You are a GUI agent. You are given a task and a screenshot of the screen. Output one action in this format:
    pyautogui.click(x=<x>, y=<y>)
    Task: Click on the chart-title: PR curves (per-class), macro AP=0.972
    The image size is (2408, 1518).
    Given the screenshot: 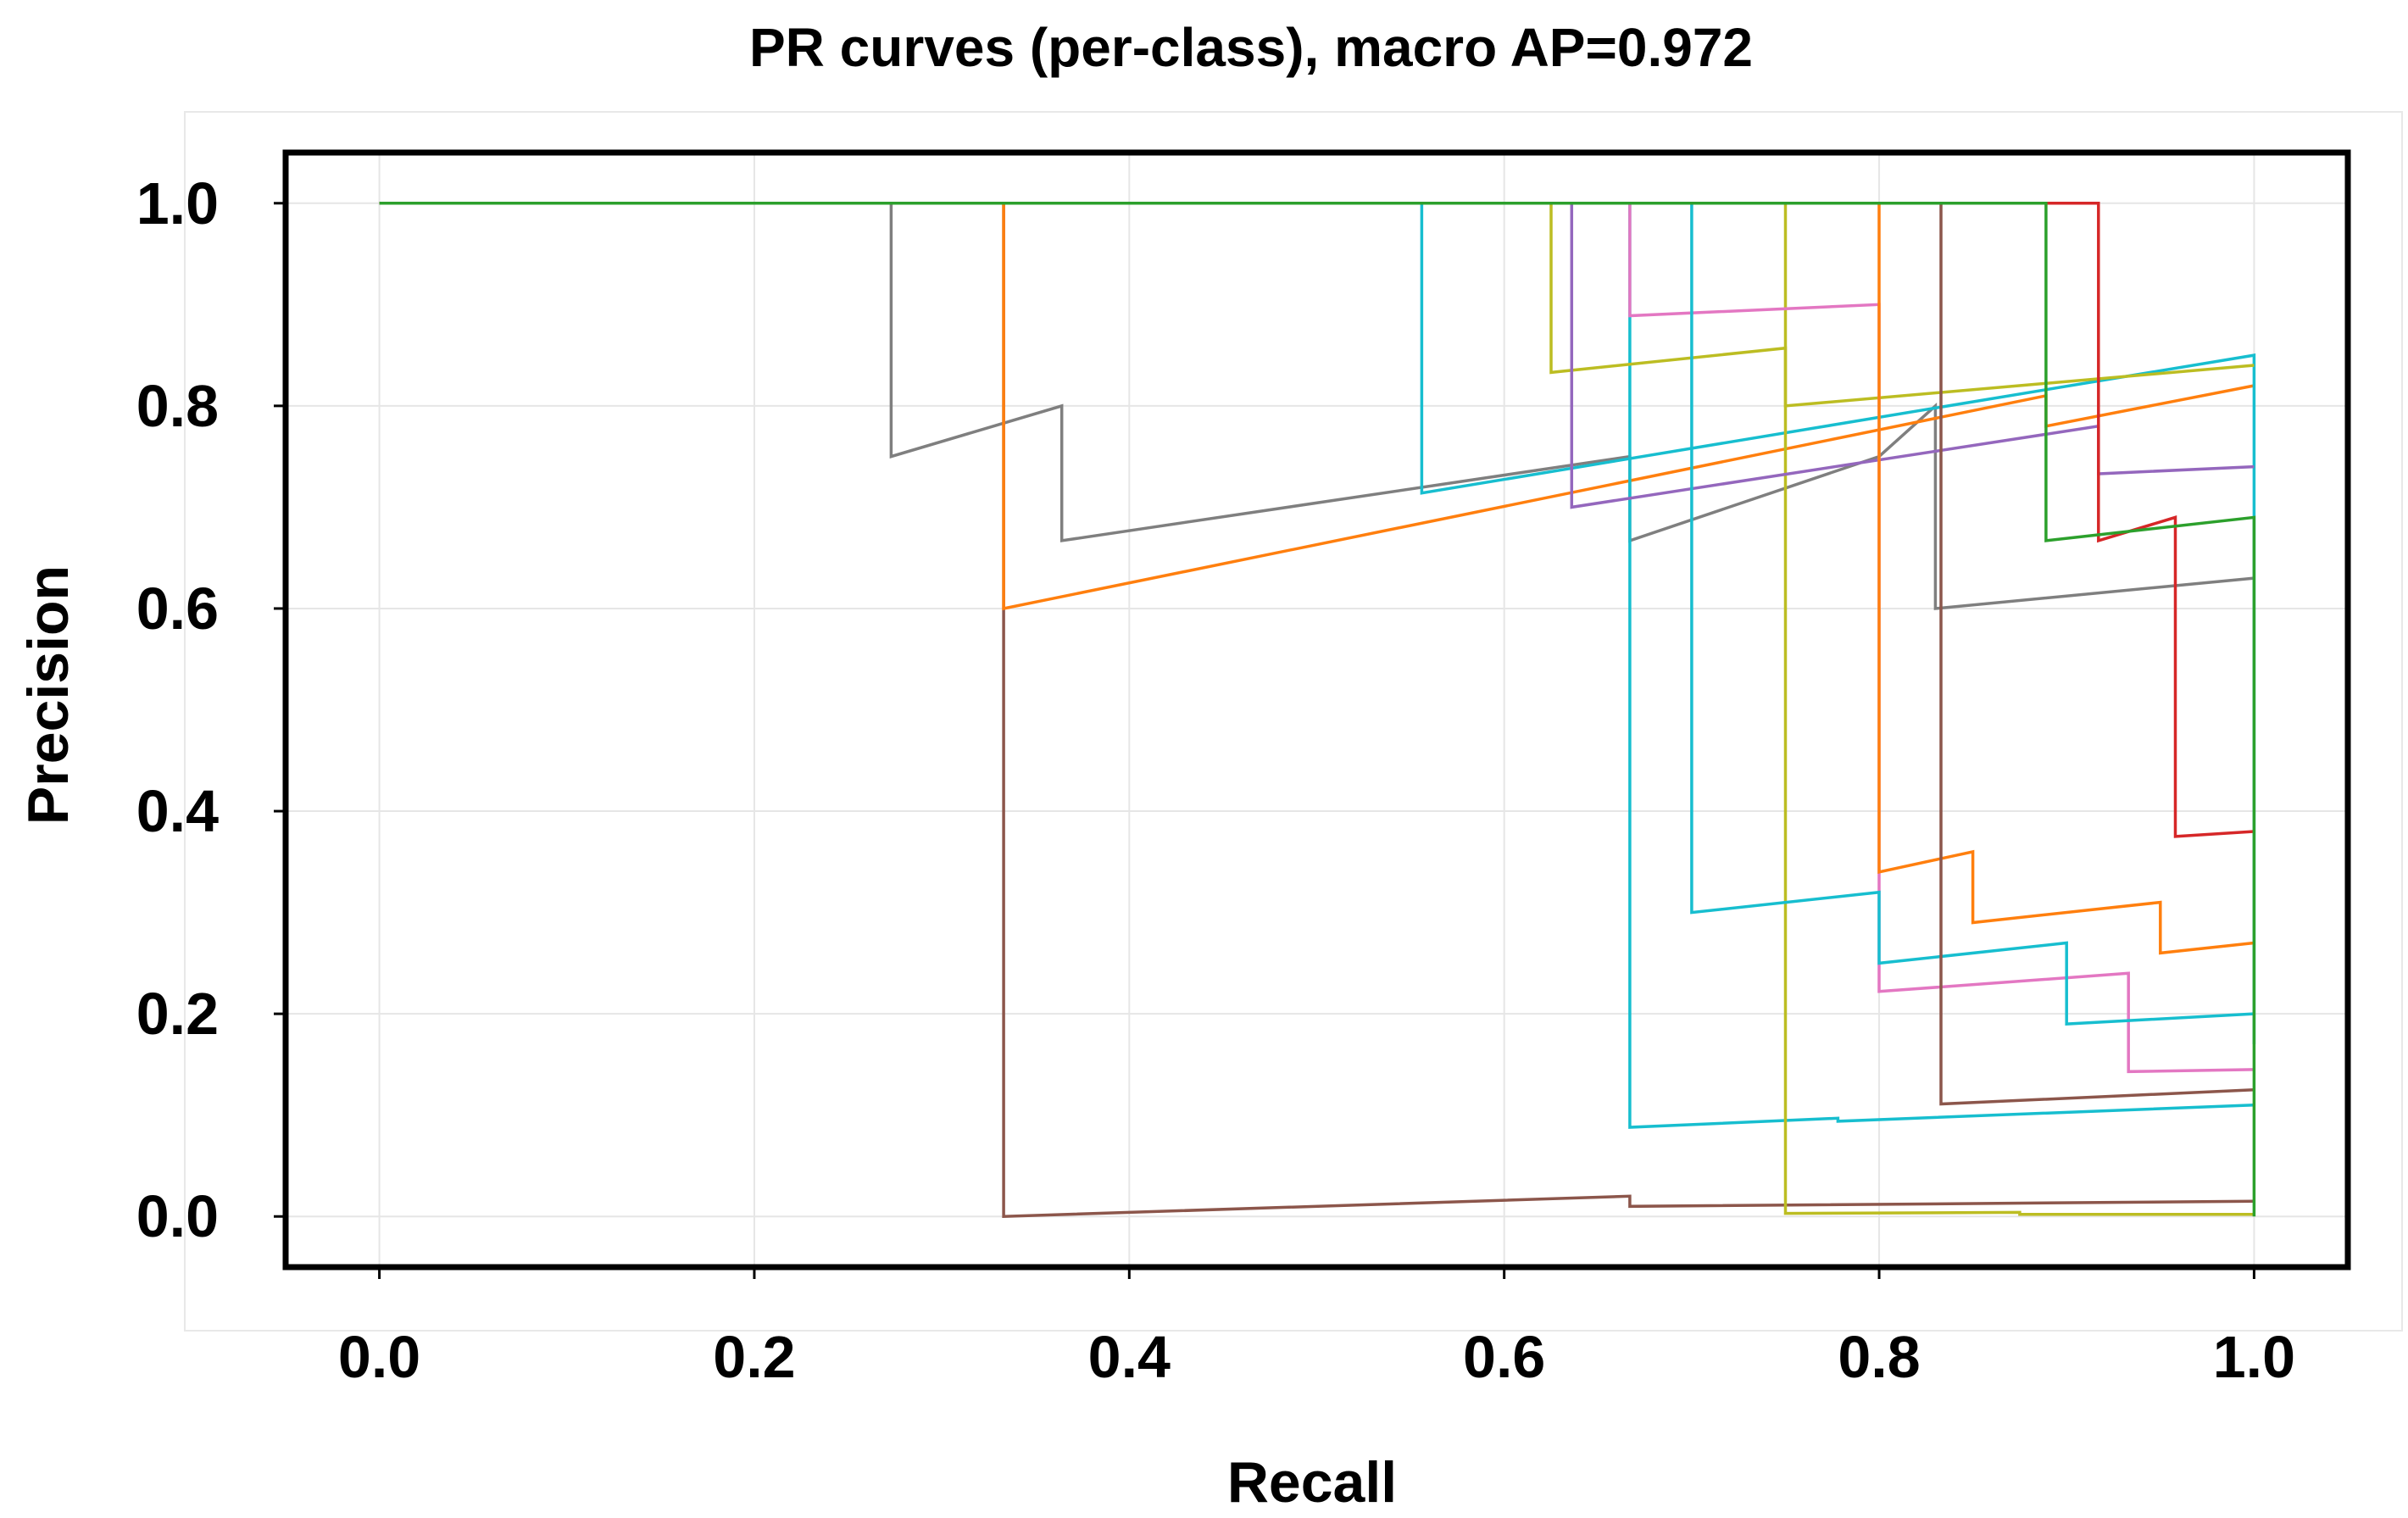 What is the action you would take?
    pyautogui.click(x=1251, y=47)
    